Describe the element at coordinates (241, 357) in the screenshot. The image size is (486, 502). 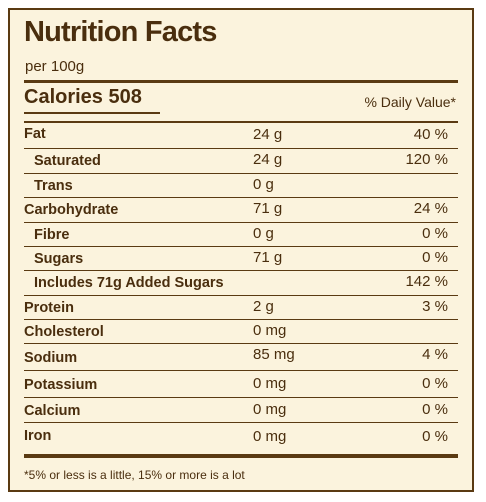
I see `nutrient-row-sodium: Sodium 85 mg 4 %` at that location.